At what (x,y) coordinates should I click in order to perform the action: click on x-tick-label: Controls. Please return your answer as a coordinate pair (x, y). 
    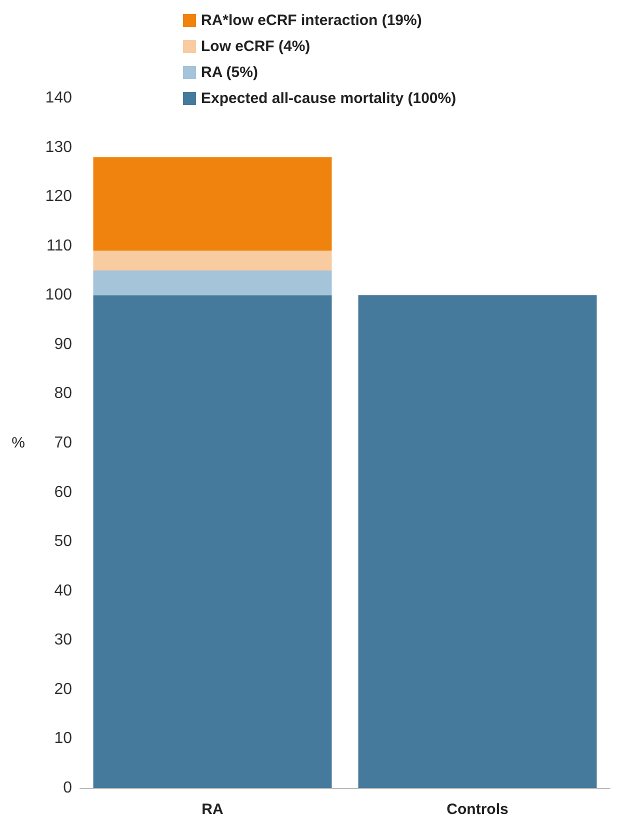
    Looking at the image, I should click on (477, 809).